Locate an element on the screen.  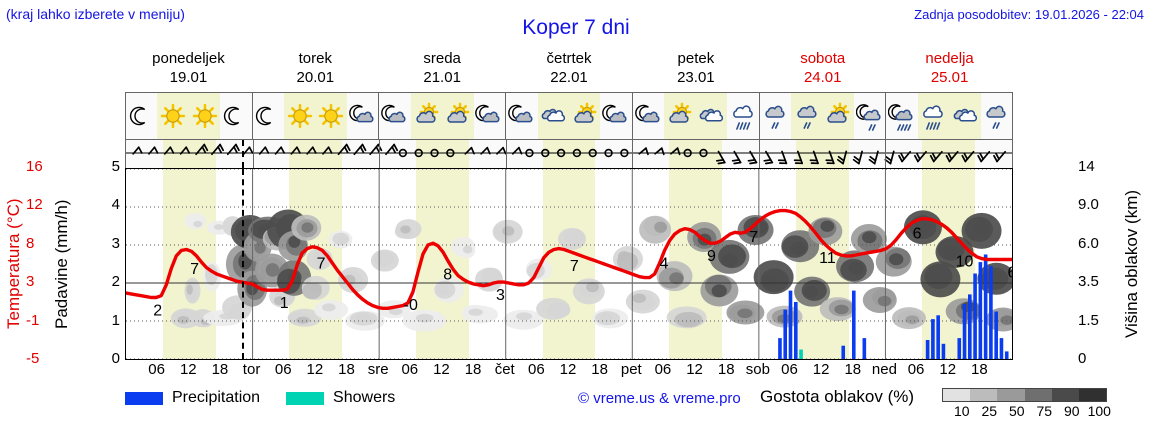
cloud-height-tick: 3.5 is located at coordinates (1088, 282).